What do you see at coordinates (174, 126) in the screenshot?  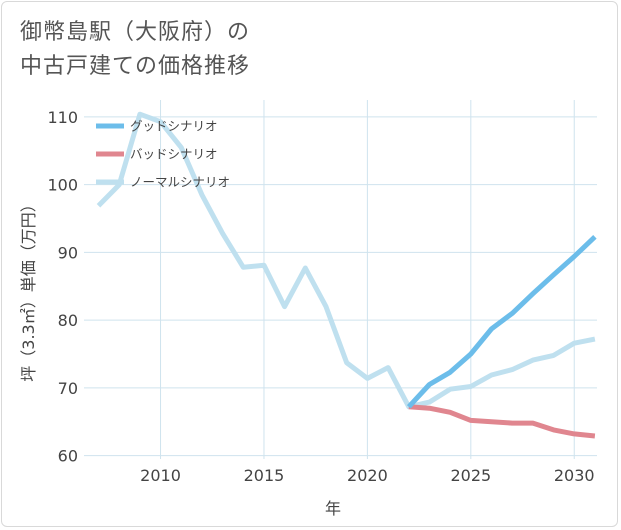 I see `legend-label-0: グッドシナリオ` at bounding box center [174, 126].